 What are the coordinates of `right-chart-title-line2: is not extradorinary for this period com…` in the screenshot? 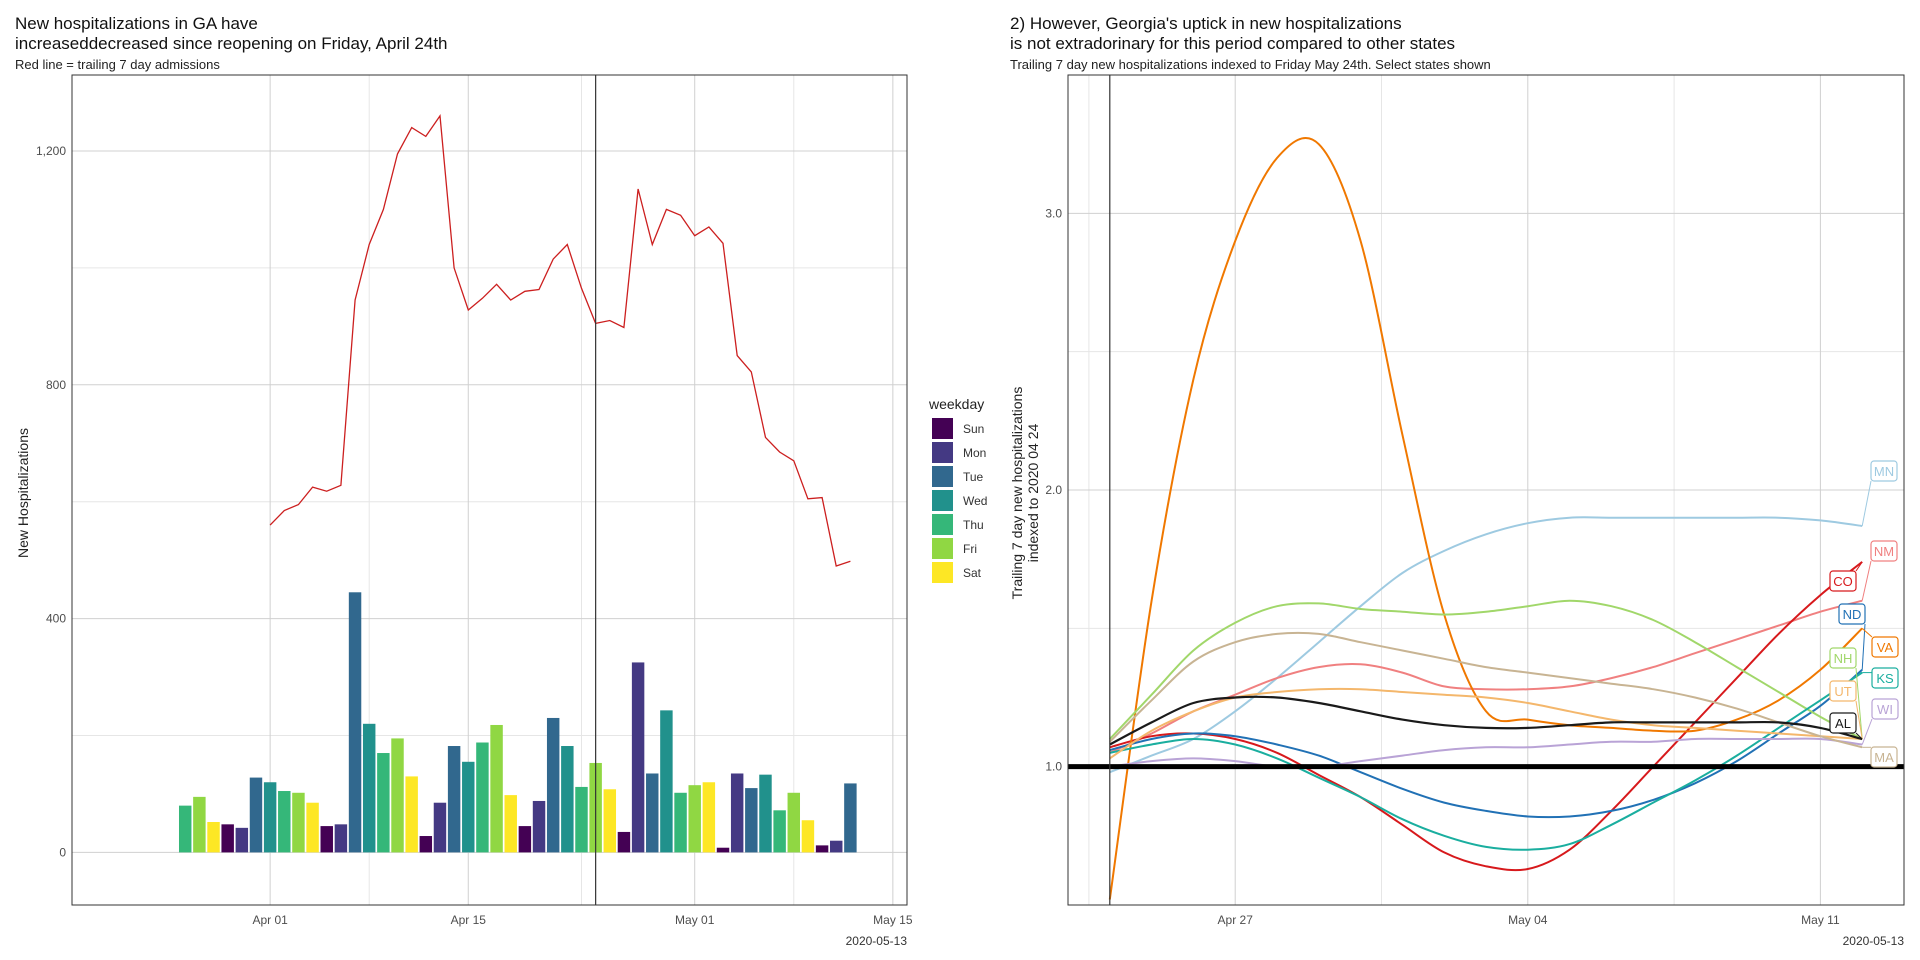 It's located at (1233, 43).